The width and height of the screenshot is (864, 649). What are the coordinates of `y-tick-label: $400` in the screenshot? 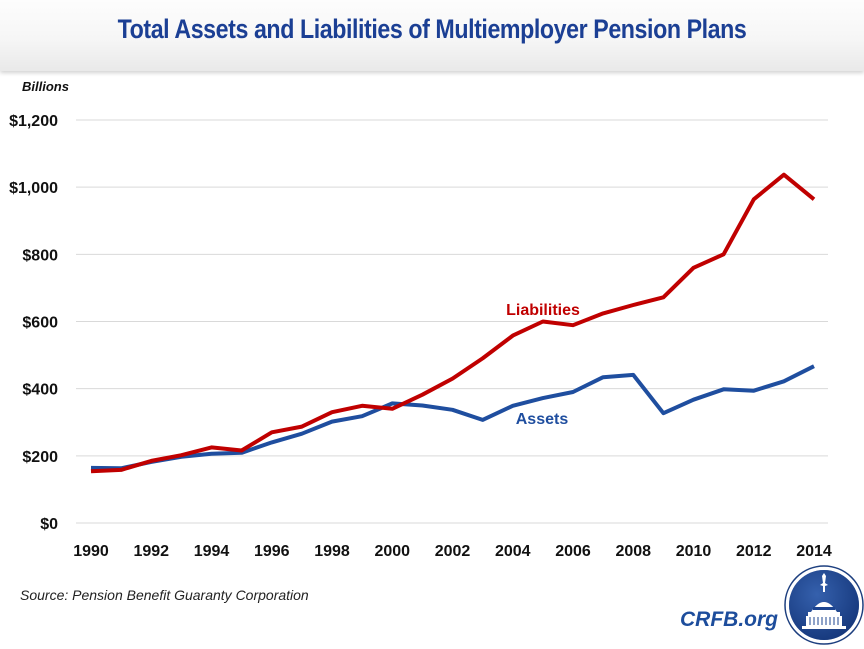 It's located at (40, 390).